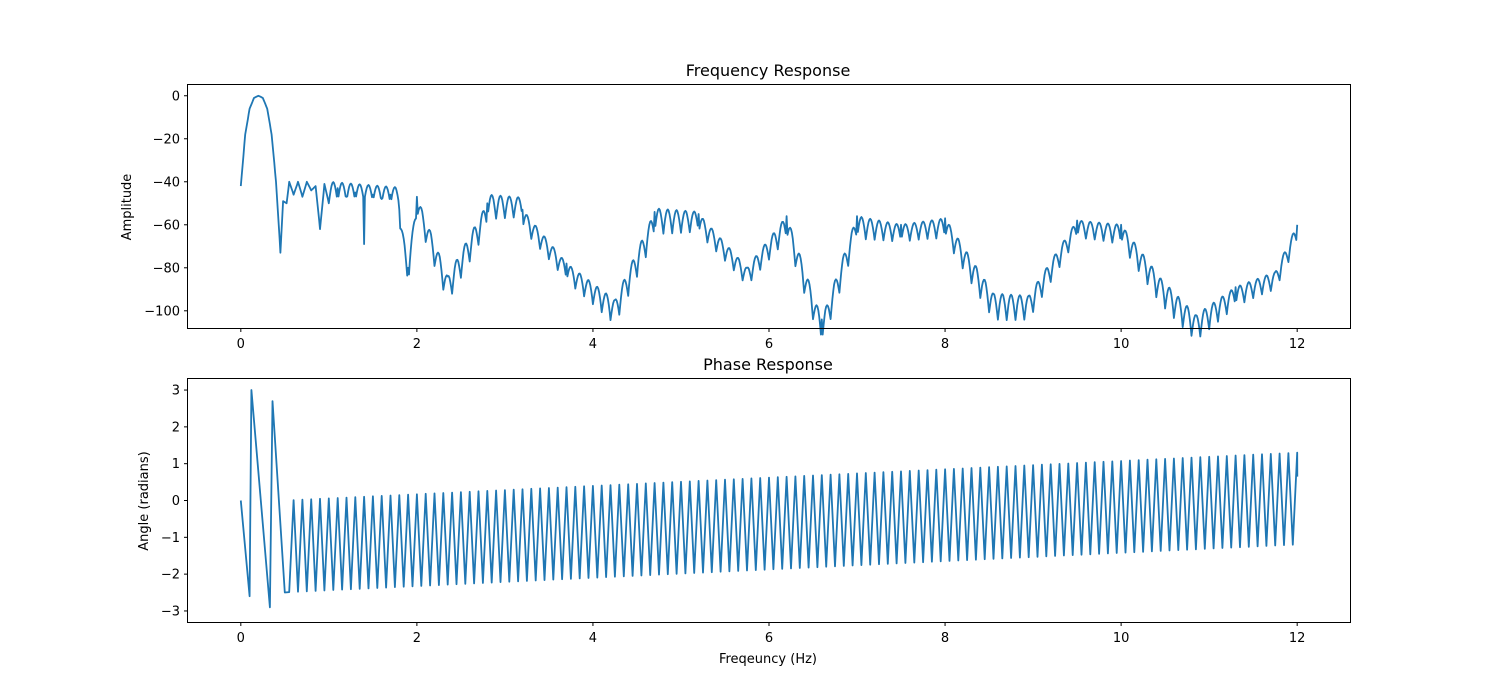 This screenshot has height=700, width=1500. What do you see at coordinates (768, 659) in the screenshot?
I see `phase-response-xlabel: Freqeuncy (Hz)` at bounding box center [768, 659].